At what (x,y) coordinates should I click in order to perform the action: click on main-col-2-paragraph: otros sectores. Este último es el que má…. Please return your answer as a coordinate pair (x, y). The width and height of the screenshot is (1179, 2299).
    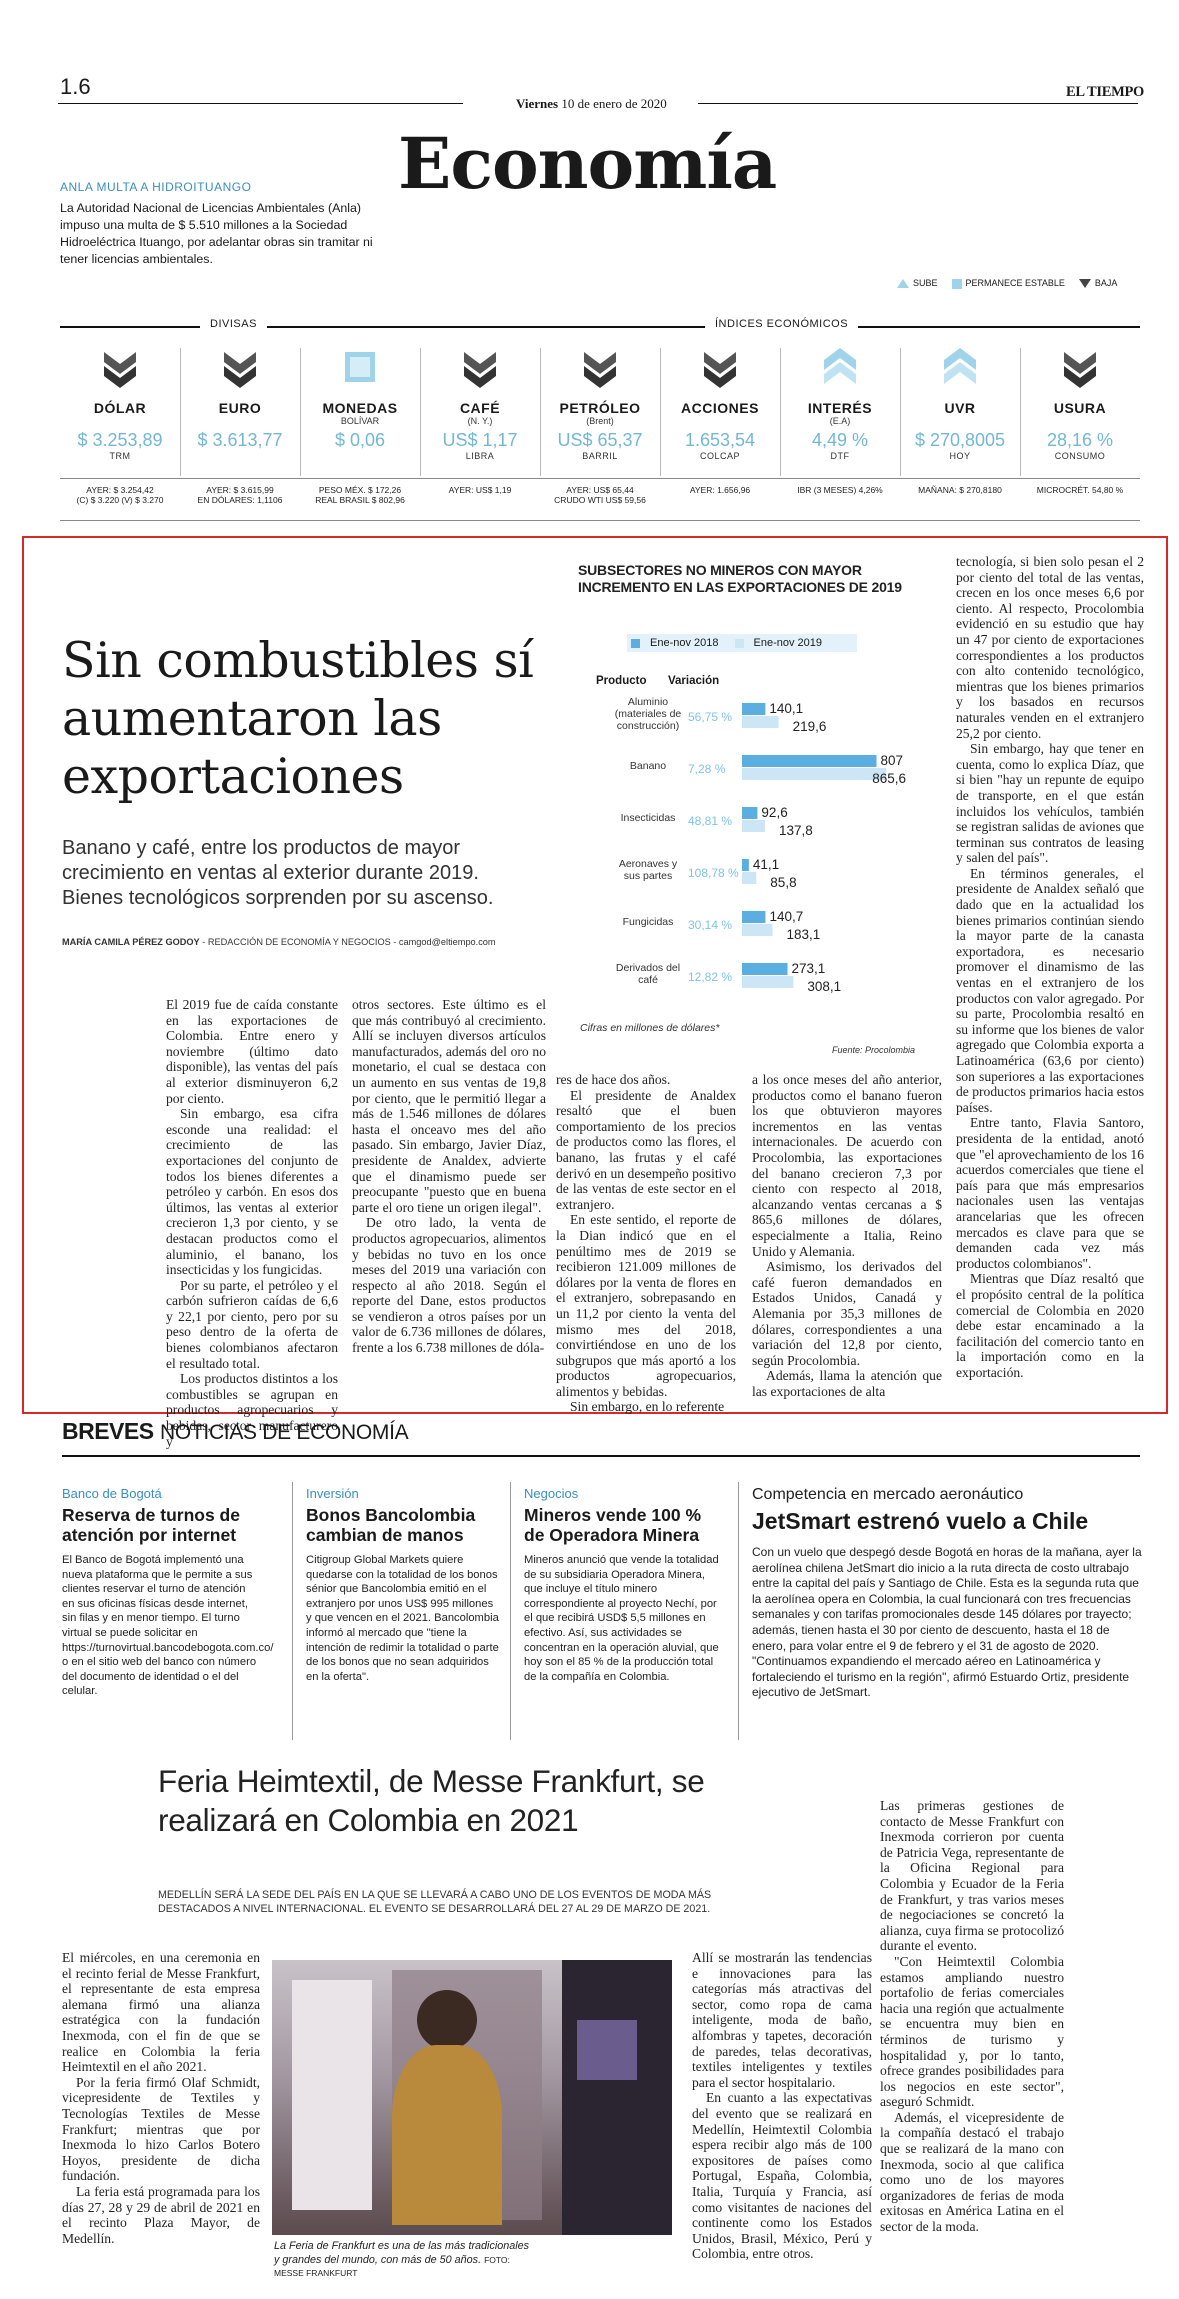
    Looking at the image, I should click on (449, 1106).